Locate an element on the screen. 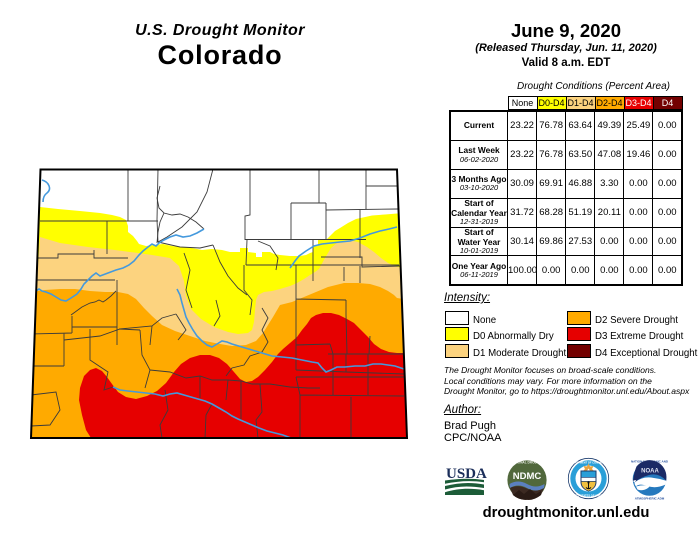  svg-text: USDA is located at coordinates (466, 474).